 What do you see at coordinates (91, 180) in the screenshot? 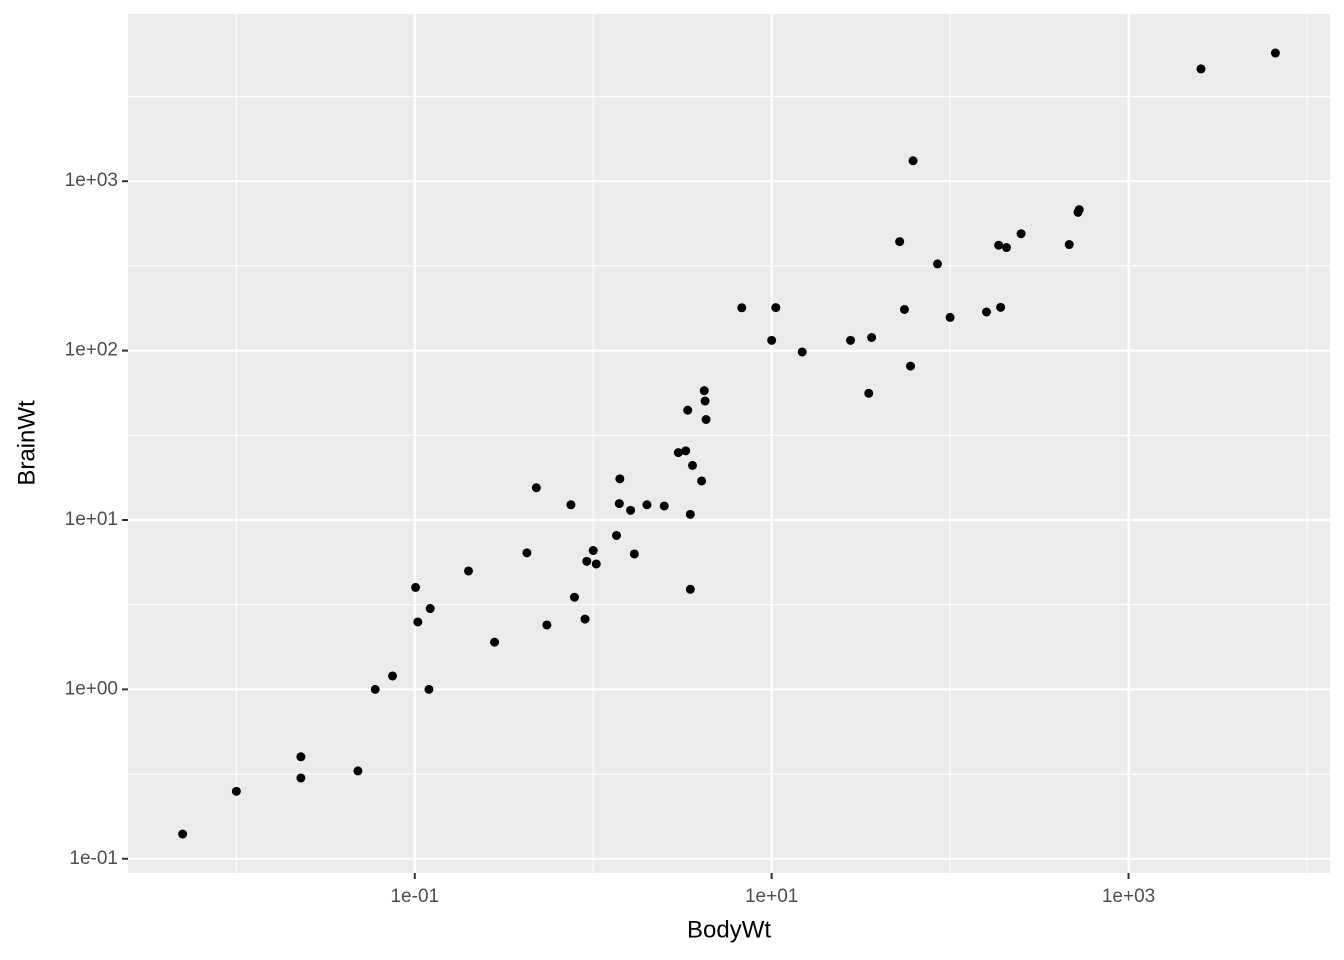
I see `y-tick-label: 1e+03` at bounding box center [91, 180].